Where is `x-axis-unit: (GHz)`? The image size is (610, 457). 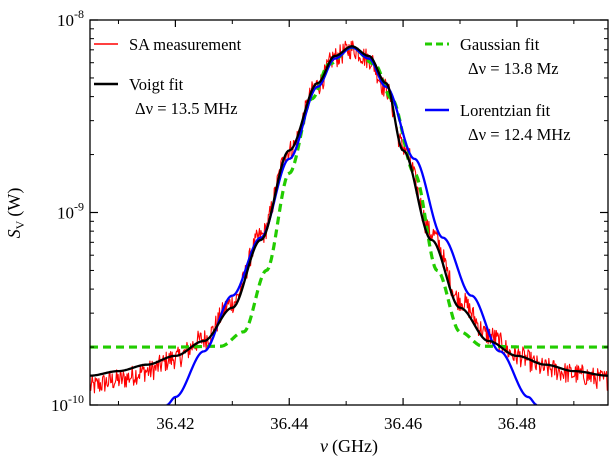 x-axis-unit: (GHz) is located at coordinates (355, 446).